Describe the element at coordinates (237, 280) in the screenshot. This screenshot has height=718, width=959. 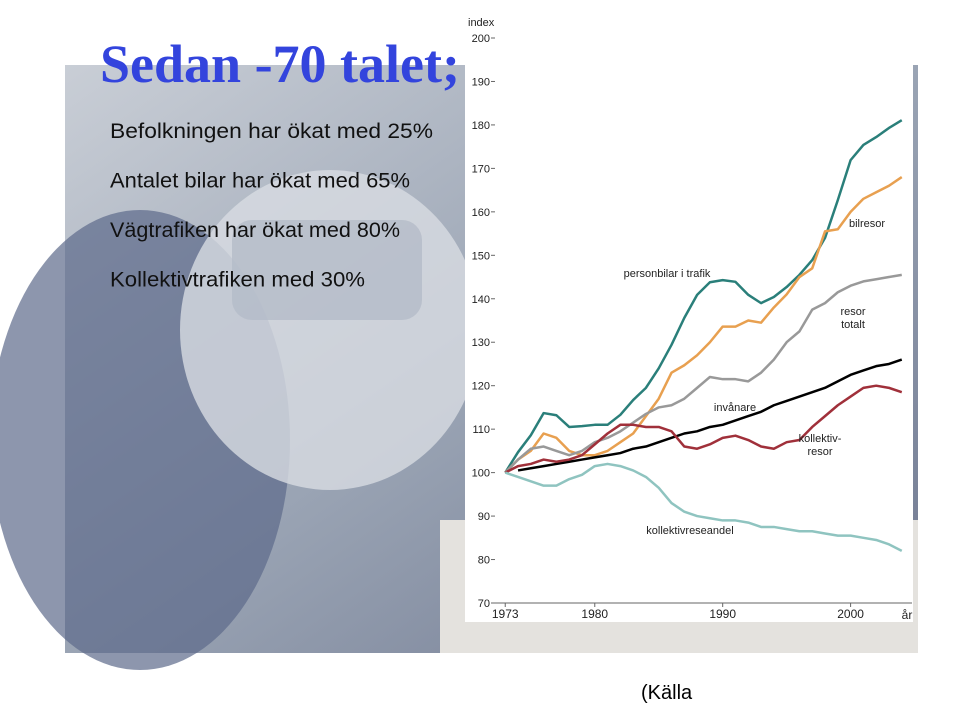
I see `bullet-text: Kollektivtrafiken med 30%` at that location.